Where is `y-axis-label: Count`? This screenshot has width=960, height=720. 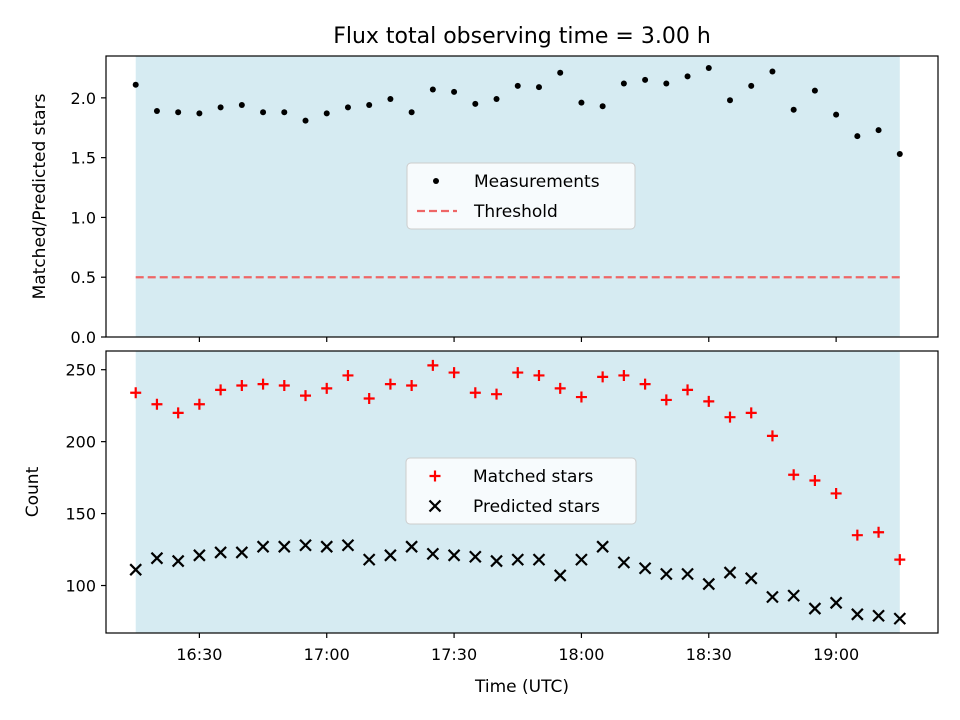 y-axis-label: Count is located at coordinates (33, 491).